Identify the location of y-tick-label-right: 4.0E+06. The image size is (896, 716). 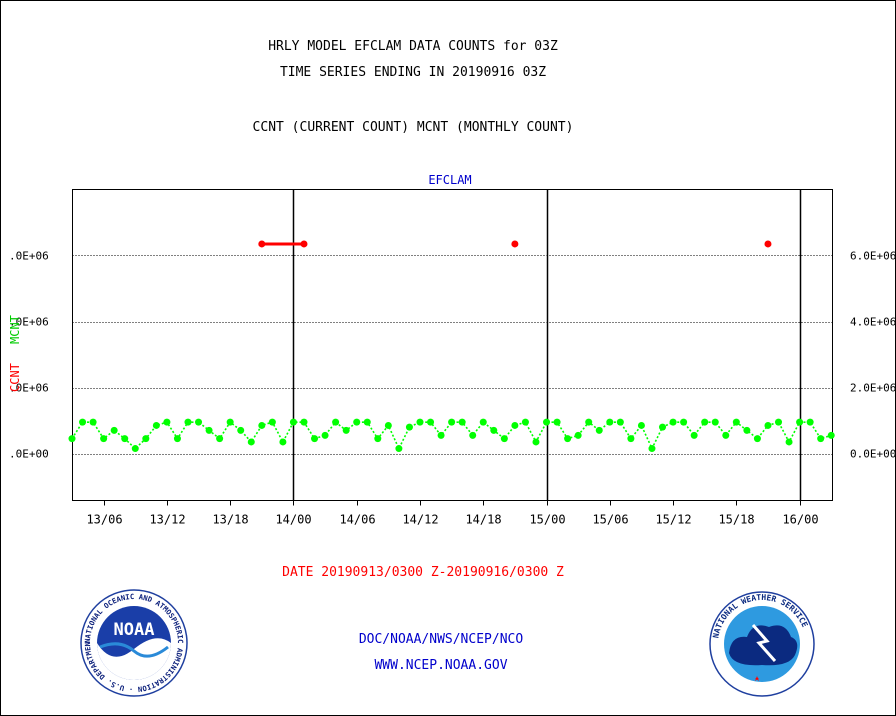
(873, 322).